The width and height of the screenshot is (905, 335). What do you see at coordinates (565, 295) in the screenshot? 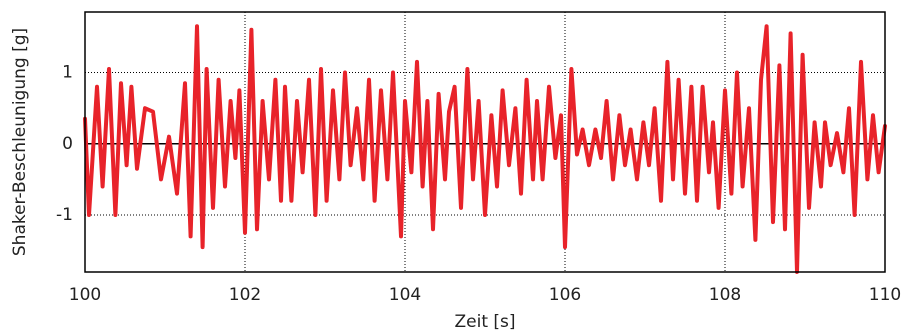
I see `x-tick-label: 106` at bounding box center [565, 295].